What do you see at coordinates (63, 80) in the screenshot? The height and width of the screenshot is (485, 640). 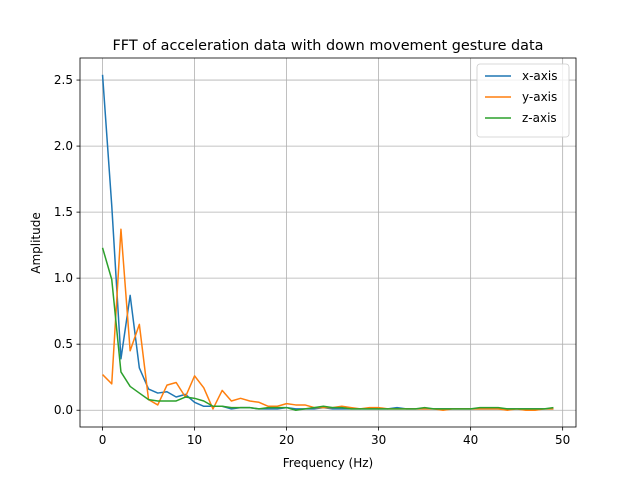 I see `y-tick-label: 2.5` at bounding box center [63, 80].